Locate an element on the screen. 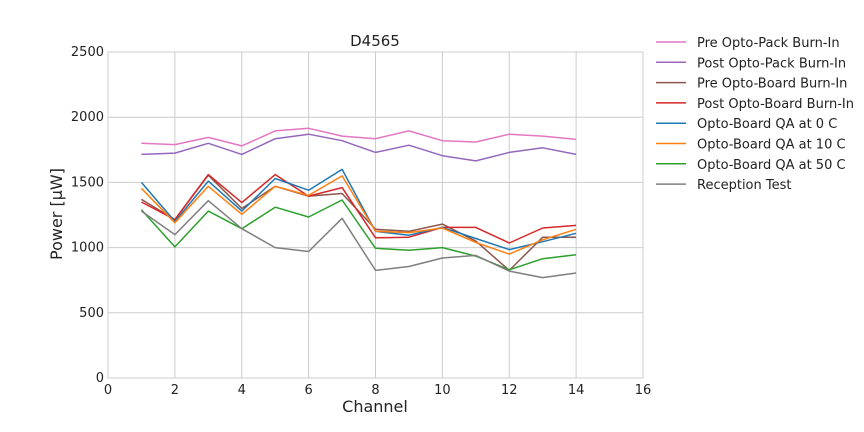 This screenshot has width=864, height=432. chart-title: D4565 is located at coordinates (375, 41).